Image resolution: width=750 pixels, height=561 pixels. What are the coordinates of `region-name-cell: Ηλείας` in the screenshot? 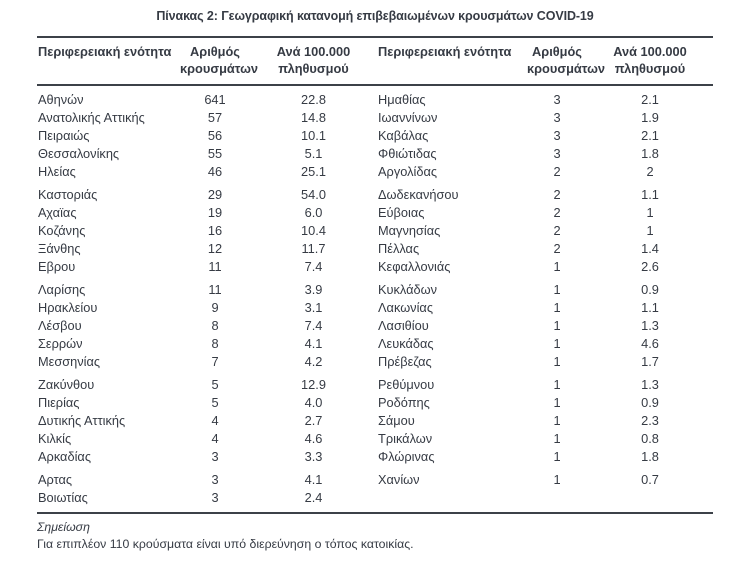 It's located at (57, 171).